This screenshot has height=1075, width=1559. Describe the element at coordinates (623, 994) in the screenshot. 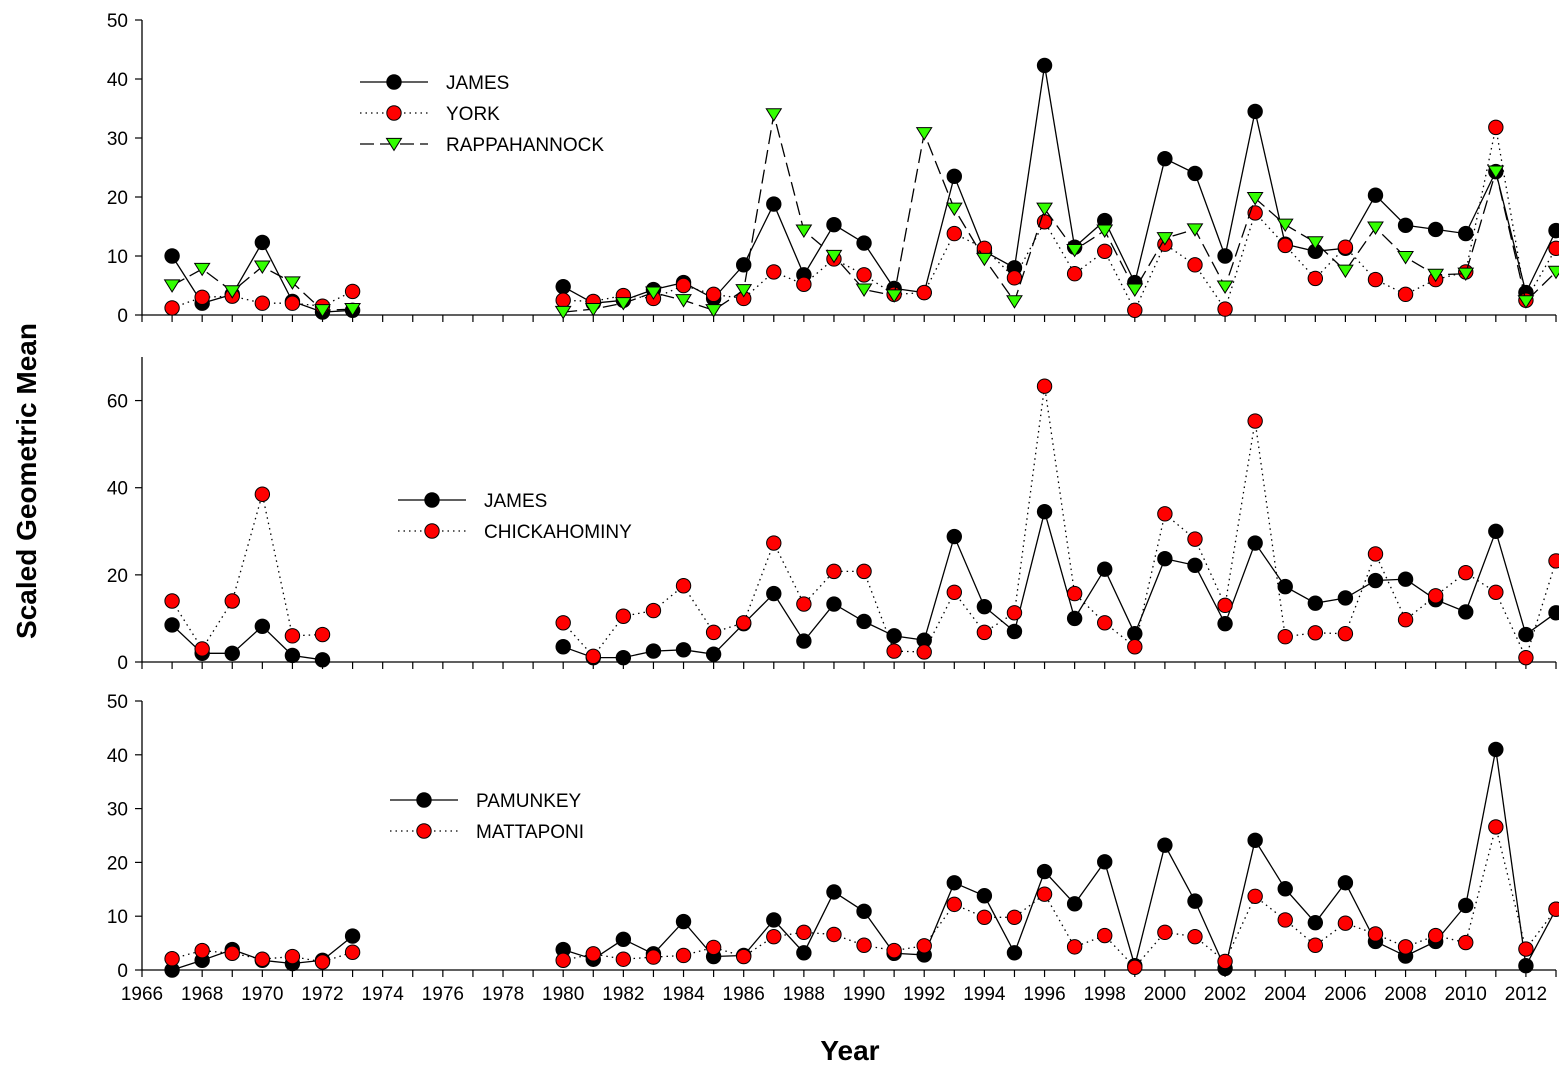

I see `x-tick-label: 1982` at that location.